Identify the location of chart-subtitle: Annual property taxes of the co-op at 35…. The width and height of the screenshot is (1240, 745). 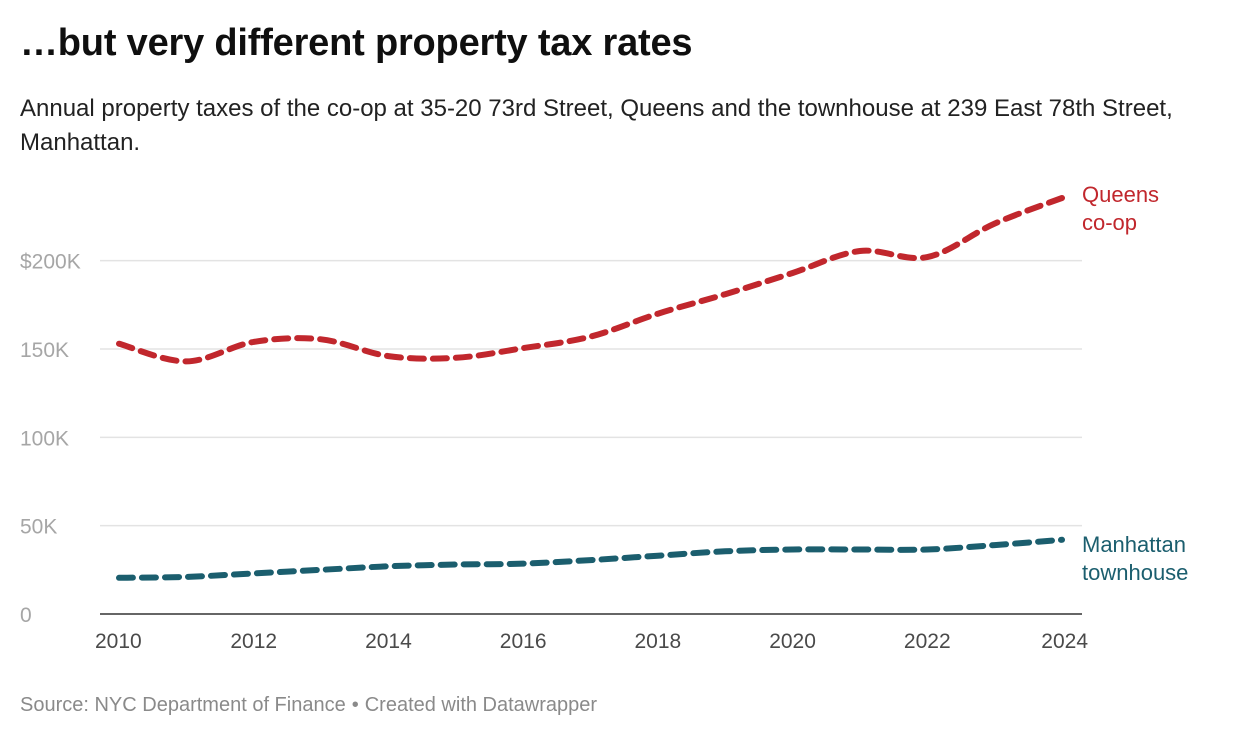
(596, 125).